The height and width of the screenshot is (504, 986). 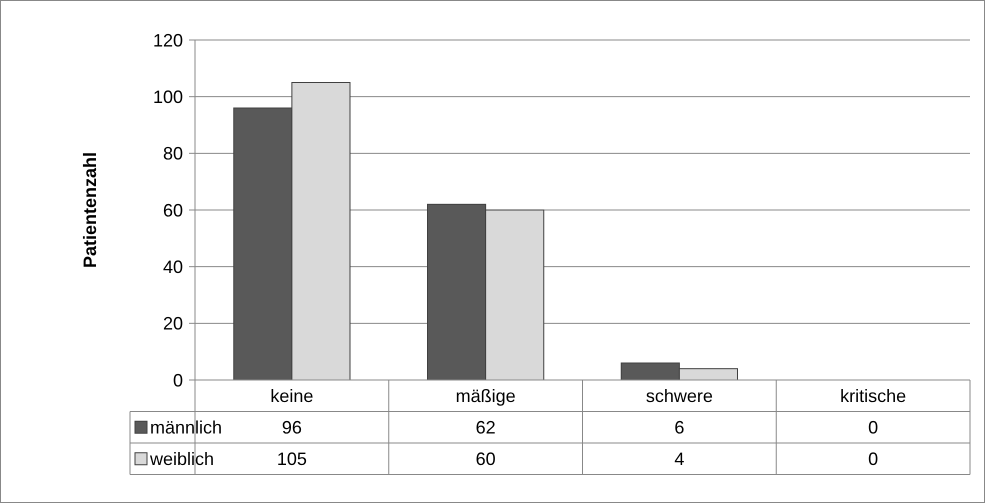 I want to click on y-tick-label: 80, so click(x=172, y=154).